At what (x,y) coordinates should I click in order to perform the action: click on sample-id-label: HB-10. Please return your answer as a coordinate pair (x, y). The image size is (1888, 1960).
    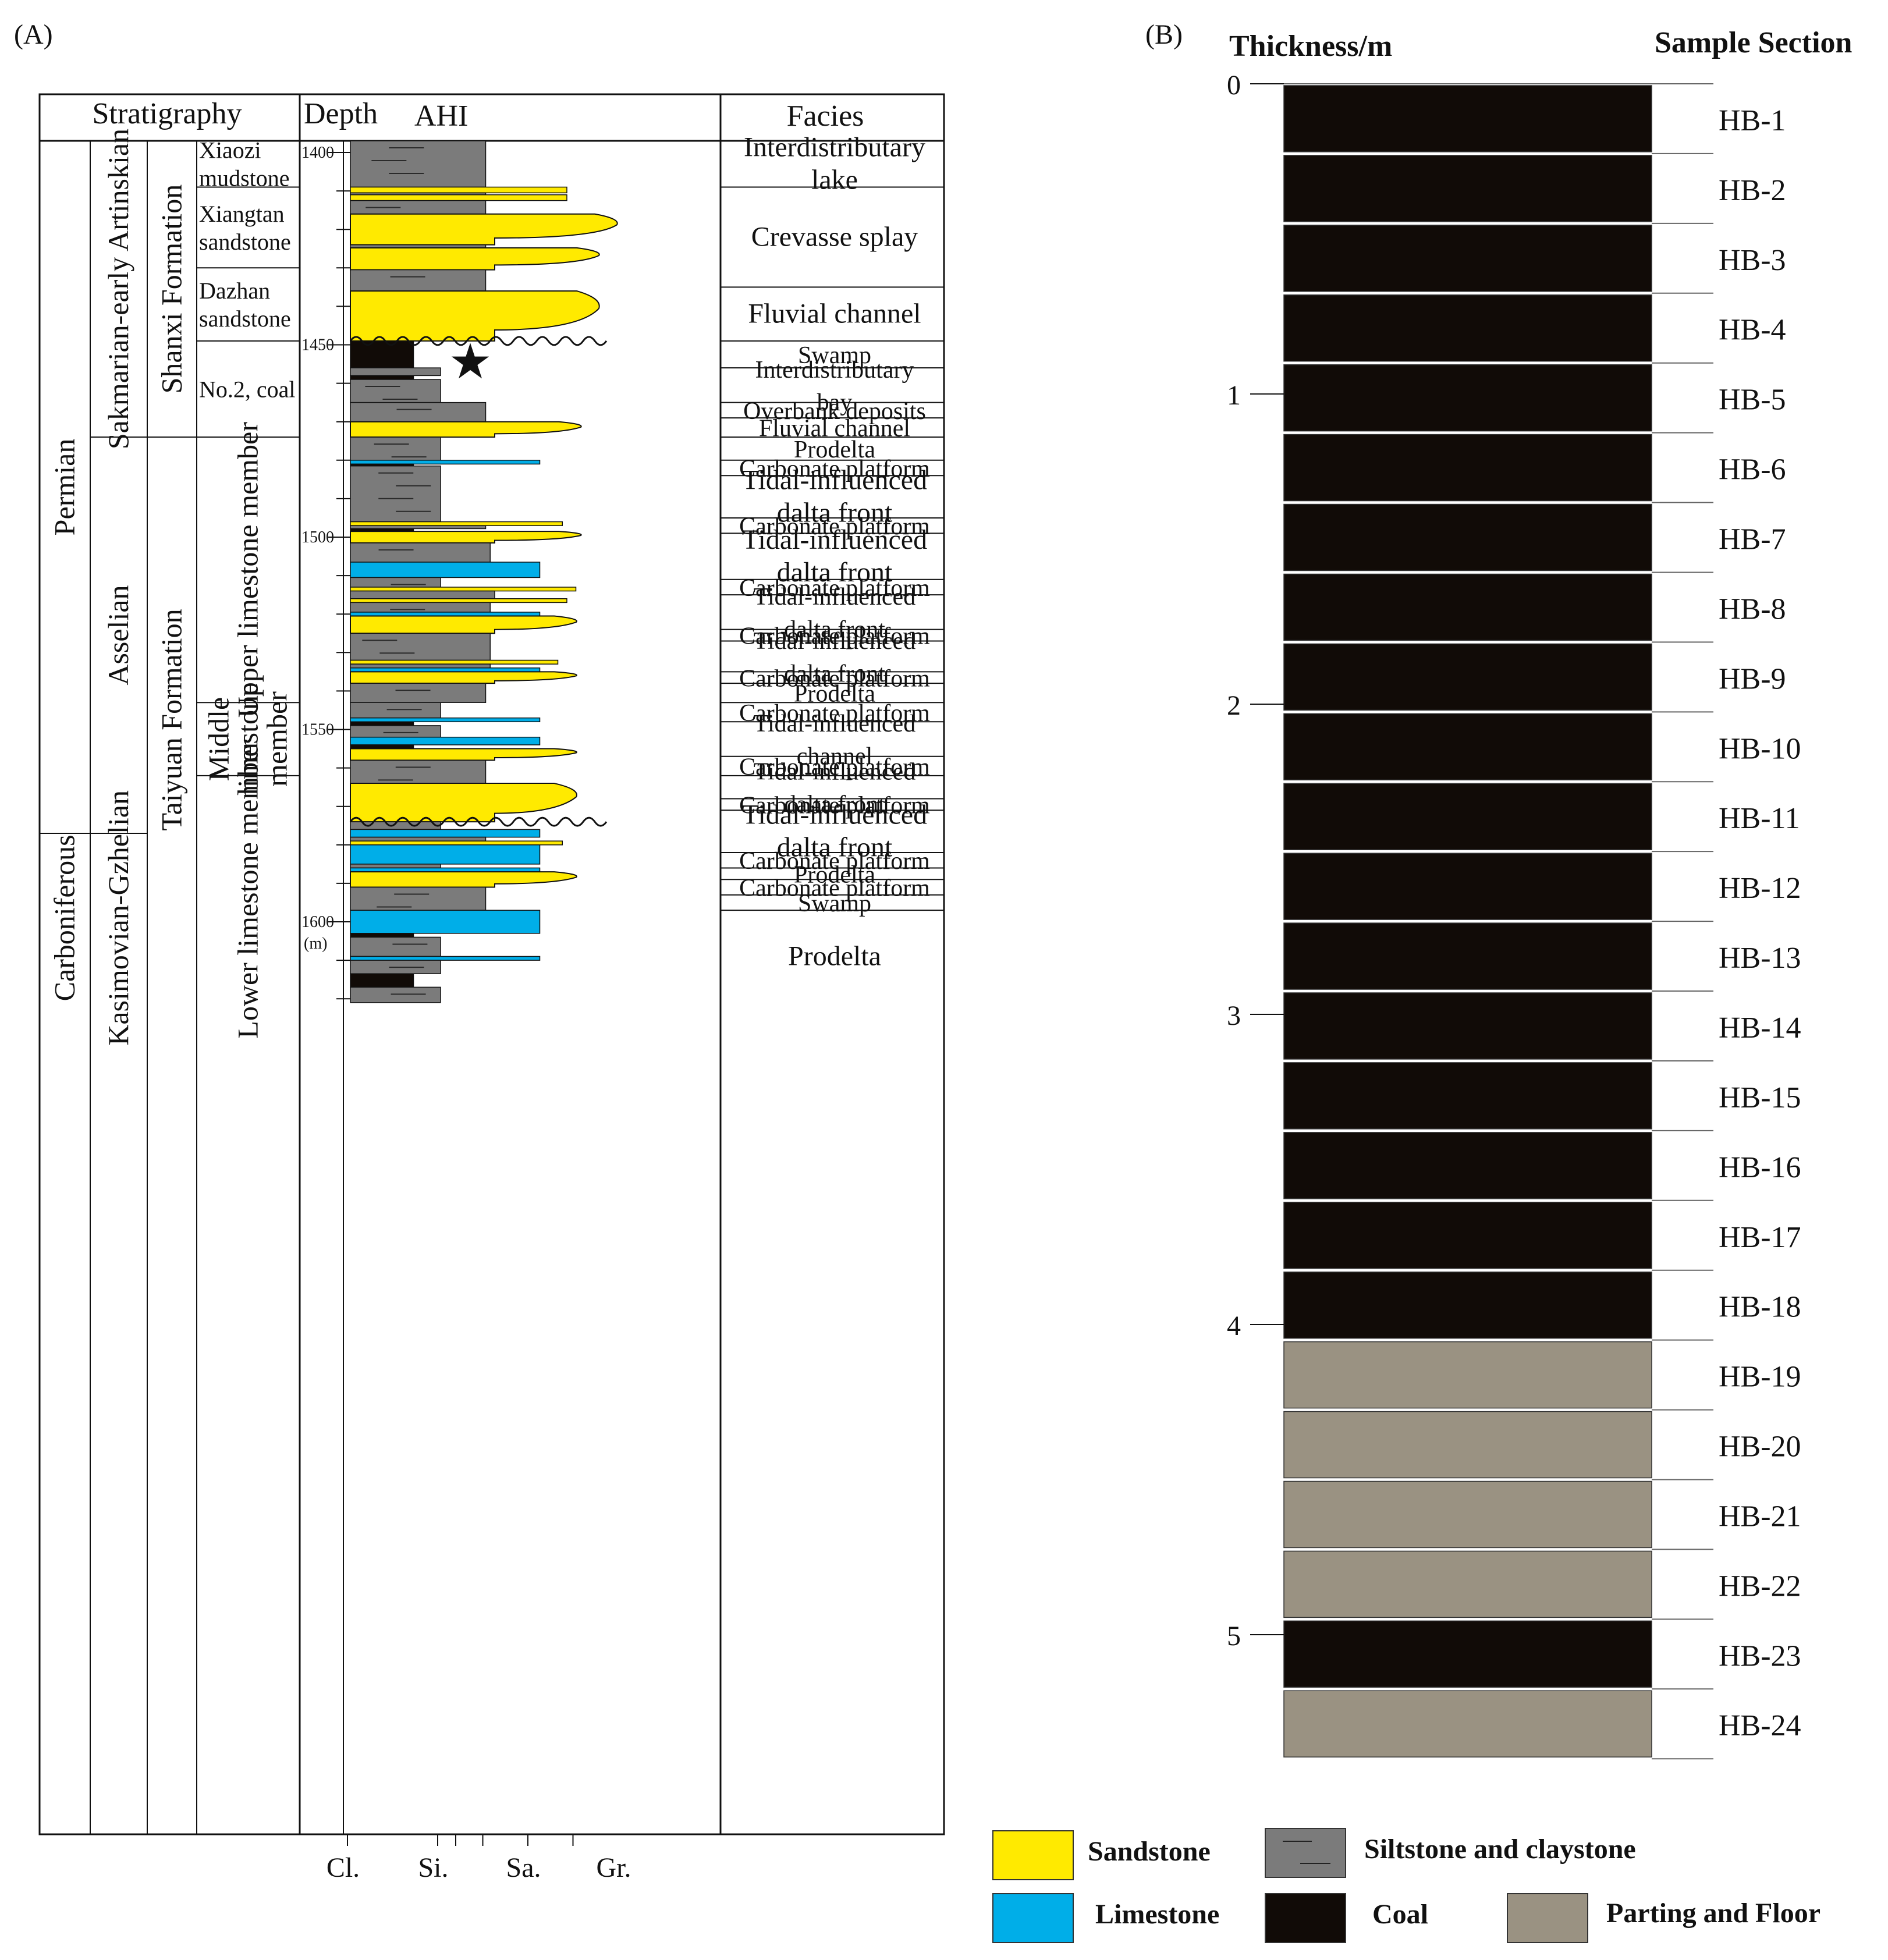
    Looking at the image, I should click on (1760, 748).